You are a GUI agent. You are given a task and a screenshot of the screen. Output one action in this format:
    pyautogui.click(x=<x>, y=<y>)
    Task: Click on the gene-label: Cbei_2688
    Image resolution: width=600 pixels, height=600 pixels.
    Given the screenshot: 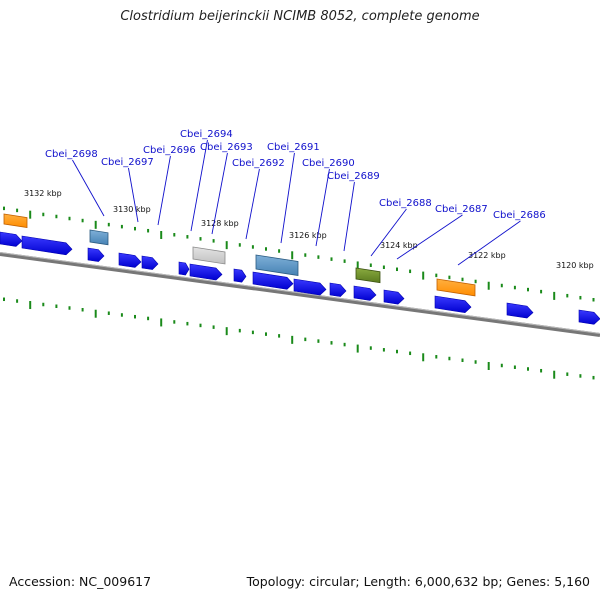 What is the action you would take?
    pyautogui.click(x=405, y=203)
    